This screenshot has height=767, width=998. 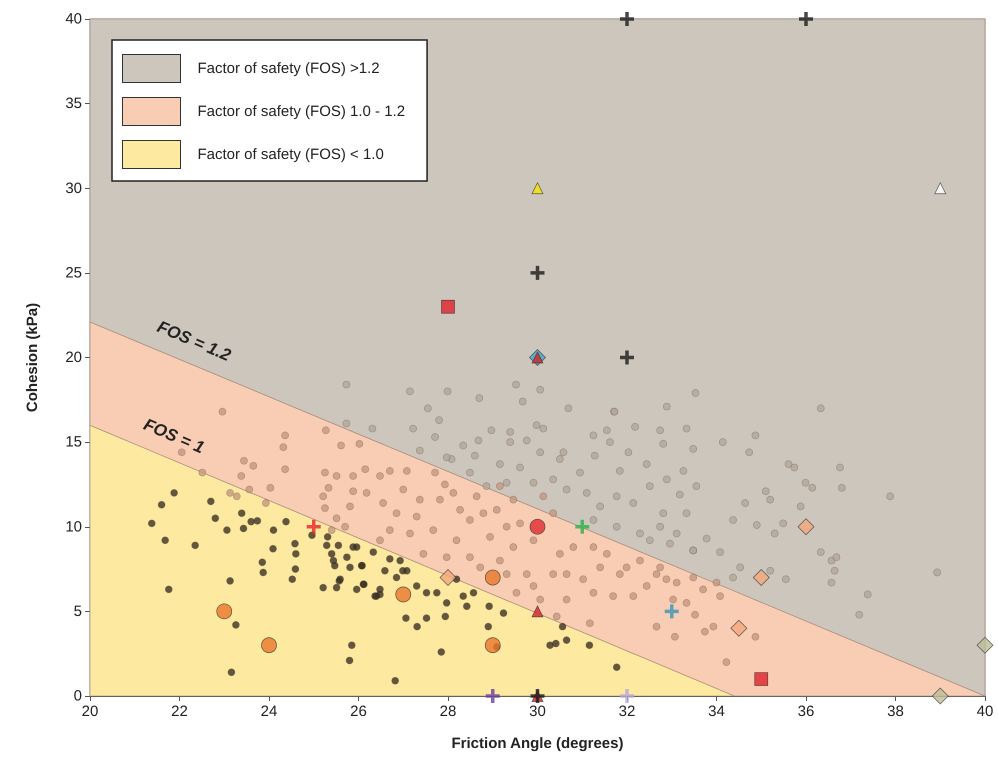 What do you see at coordinates (73, 188) in the screenshot?
I see `y-tick-label: 30` at bounding box center [73, 188].